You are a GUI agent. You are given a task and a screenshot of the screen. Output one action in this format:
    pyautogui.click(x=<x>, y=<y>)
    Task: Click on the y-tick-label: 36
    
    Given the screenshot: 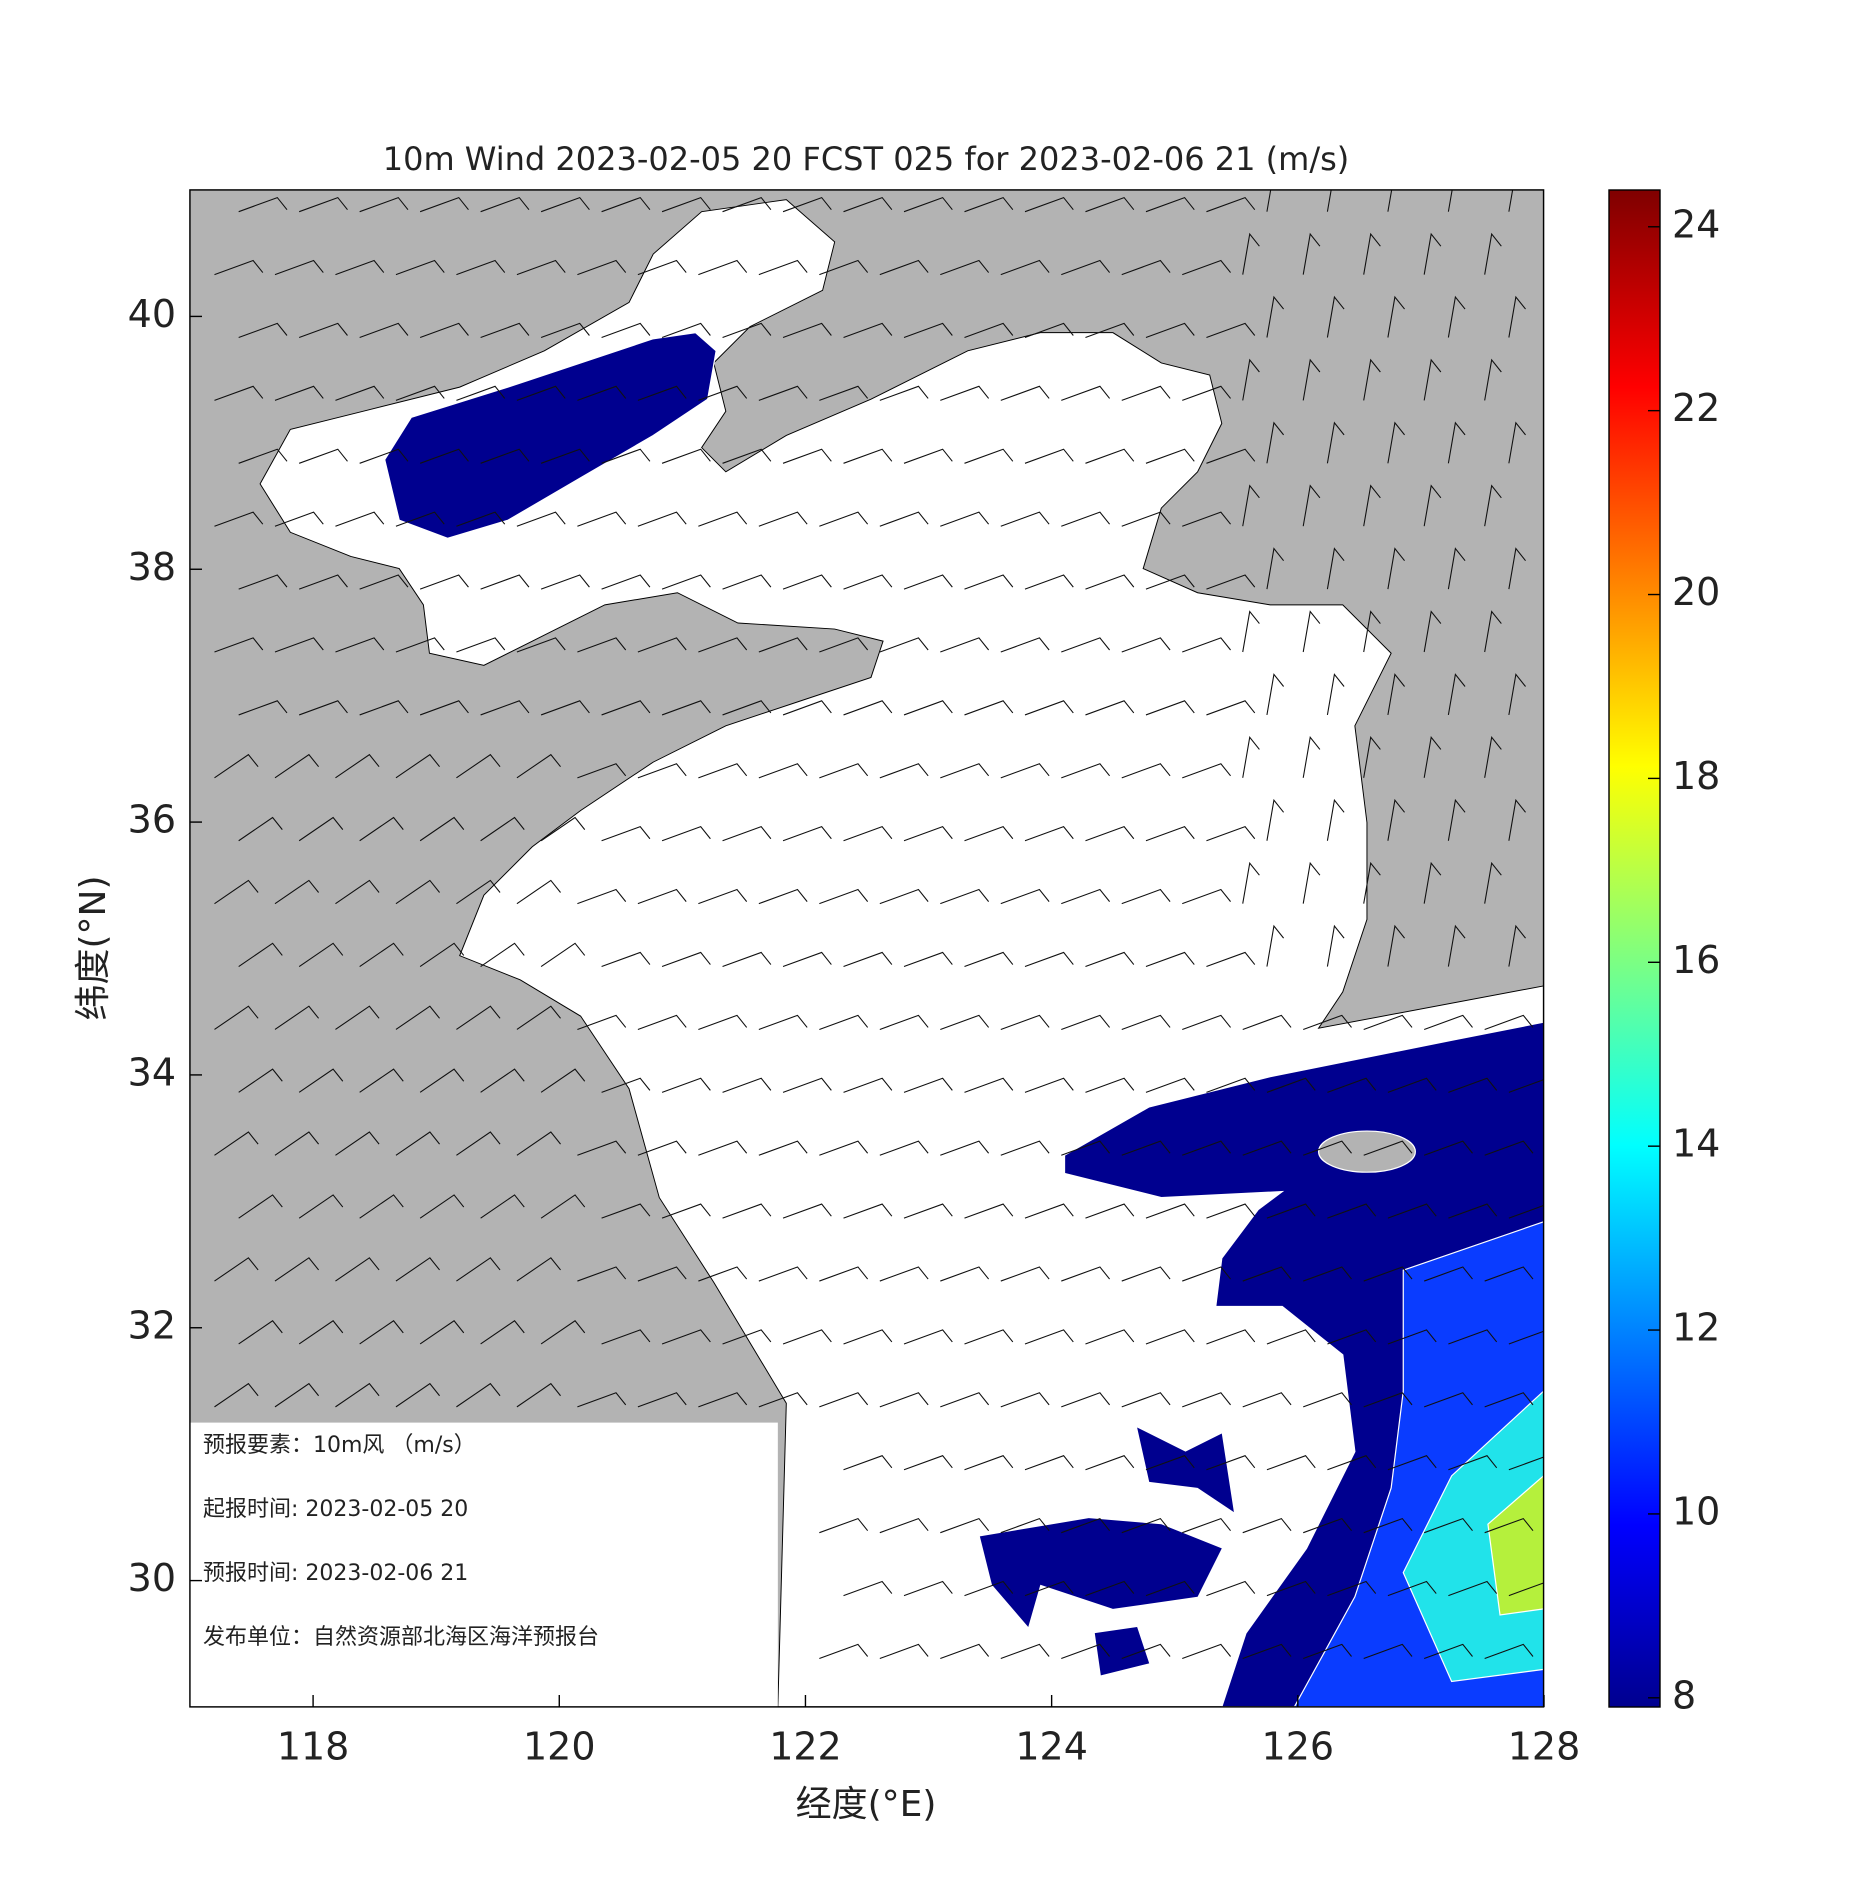 What is the action you would take?
    pyautogui.click(x=152, y=820)
    